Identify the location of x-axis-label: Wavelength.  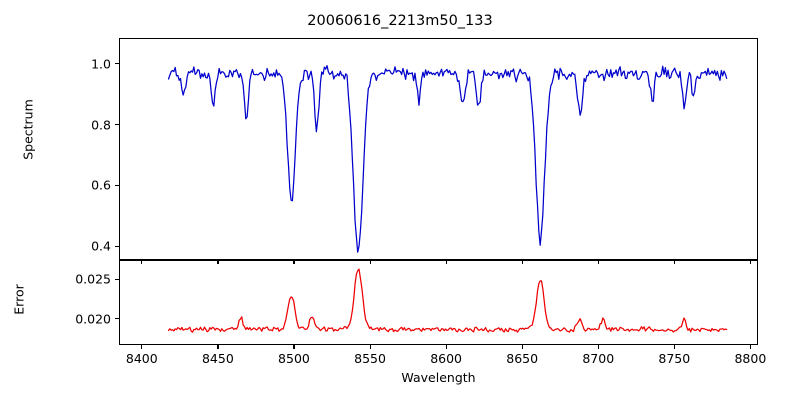
(438, 377).